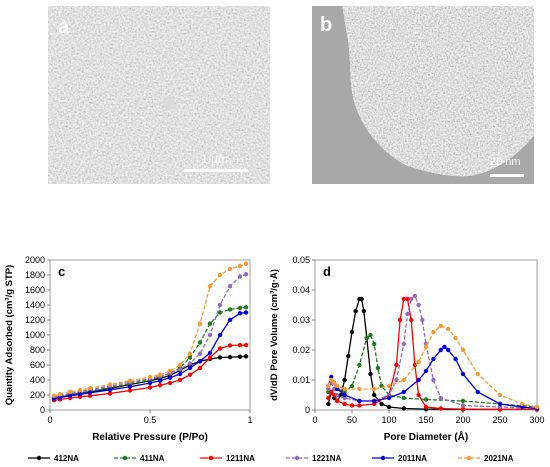 Image resolution: width=550 pixels, height=467 pixels. What do you see at coordinates (505, 162) in the screenshot?
I see `scale-label-b: 20 nm` at bounding box center [505, 162].